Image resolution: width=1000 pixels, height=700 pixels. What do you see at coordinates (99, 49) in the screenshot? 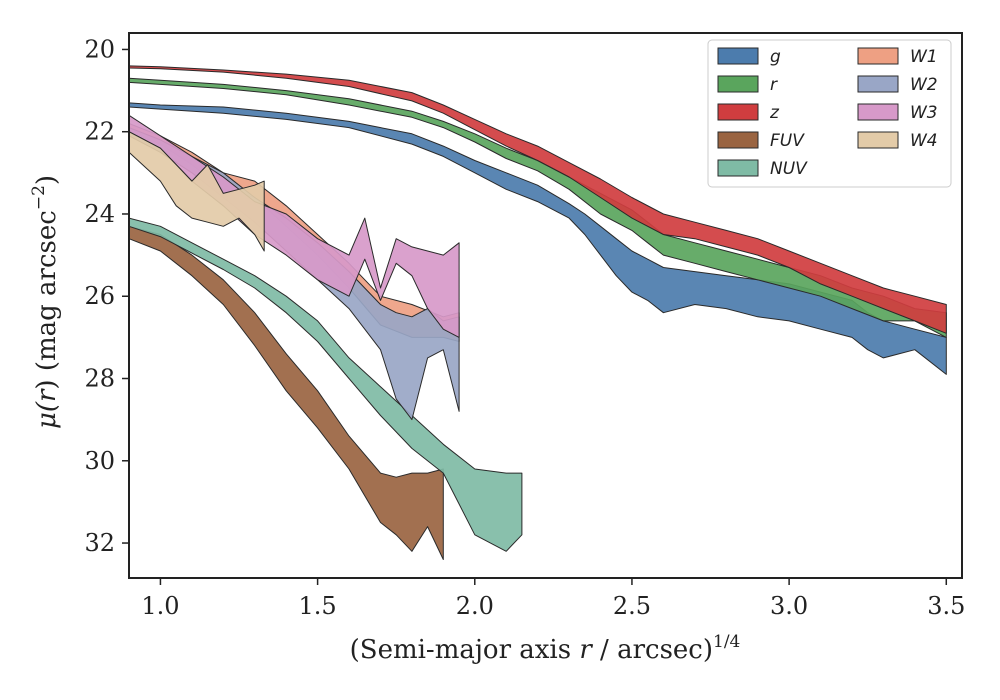
I see `y-tick-label: 20` at bounding box center [99, 49].